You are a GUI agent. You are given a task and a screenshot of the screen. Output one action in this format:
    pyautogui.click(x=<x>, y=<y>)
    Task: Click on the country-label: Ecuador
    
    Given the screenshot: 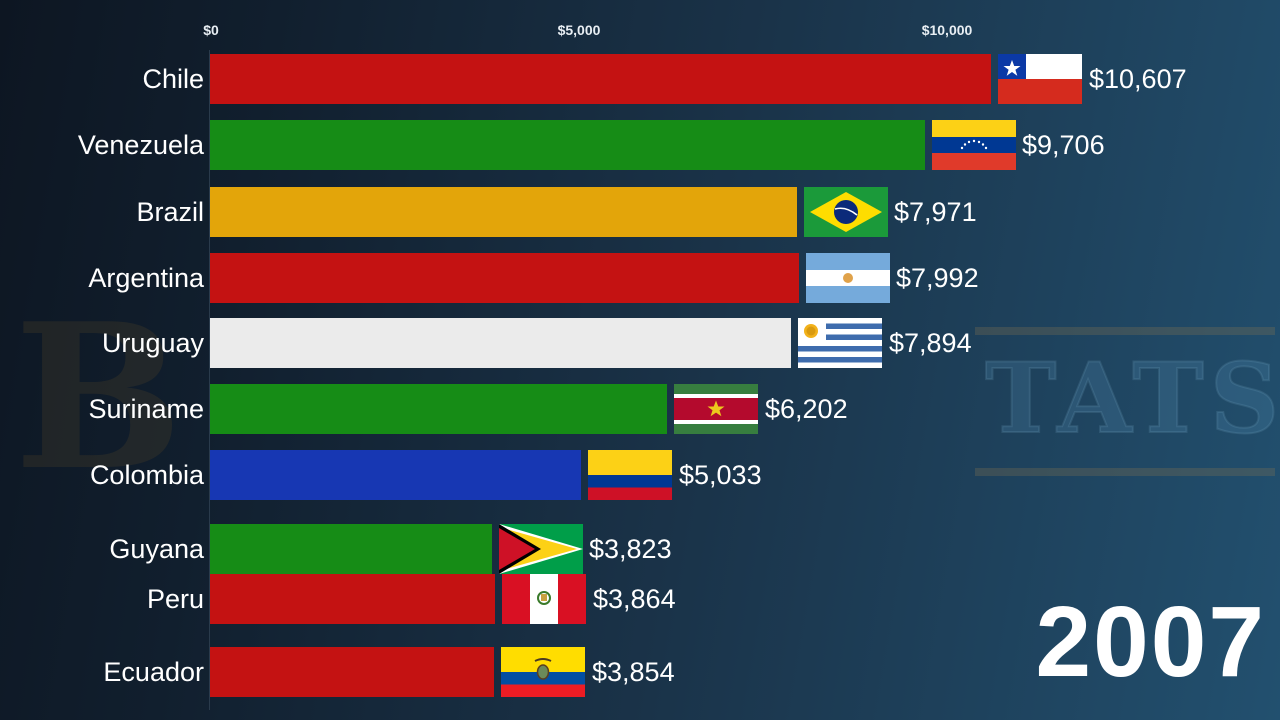 What is the action you would take?
    pyautogui.click(x=153, y=672)
    